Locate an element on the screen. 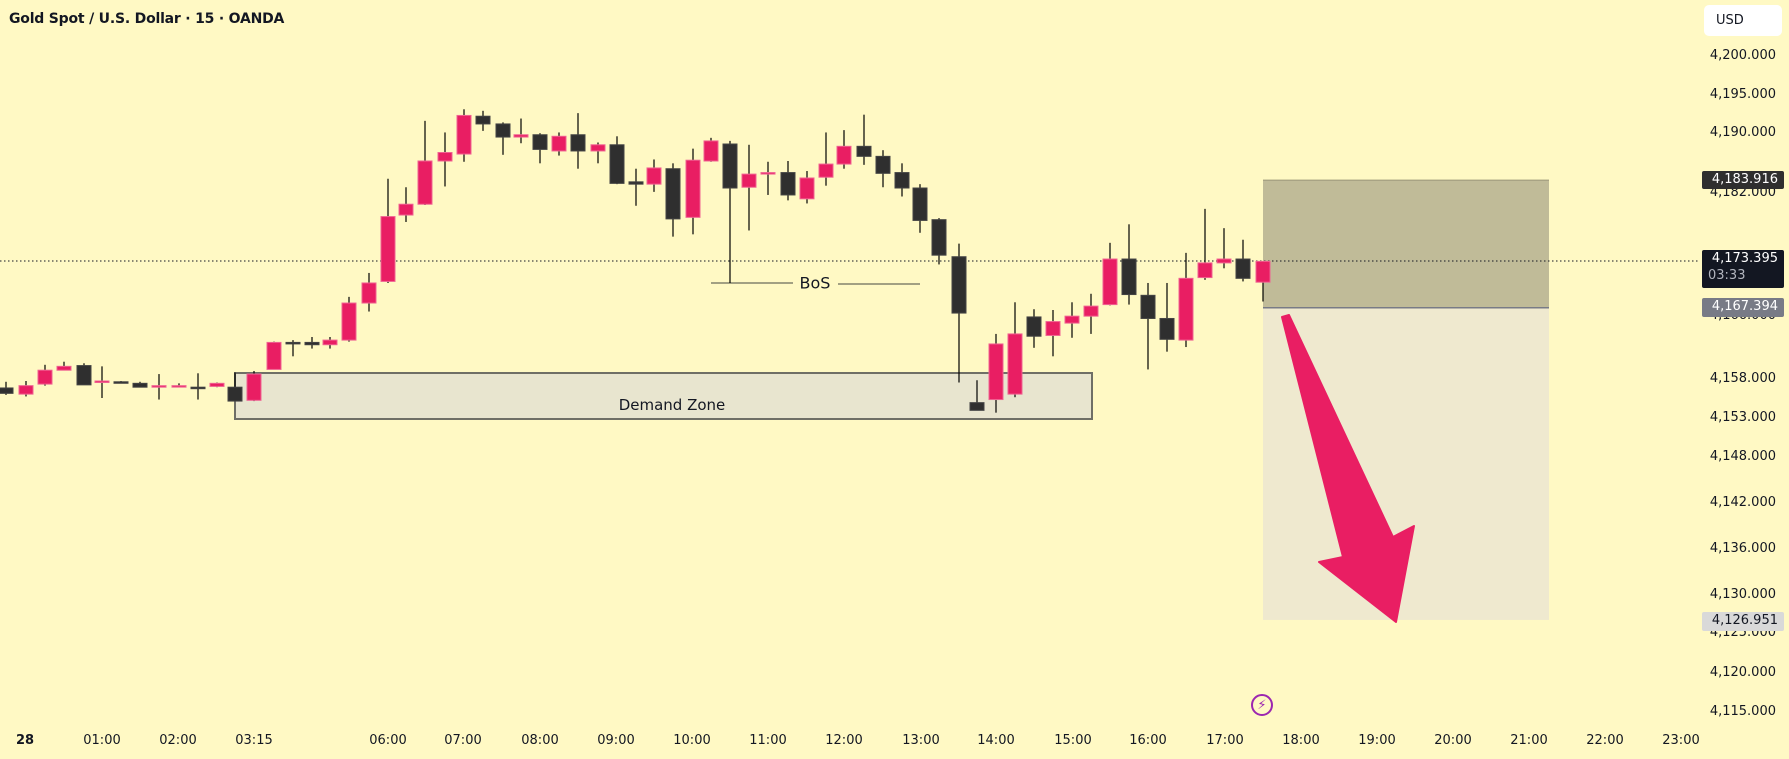 The image size is (1789, 759). currency-button: USD is located at coordinates (1743, 20).